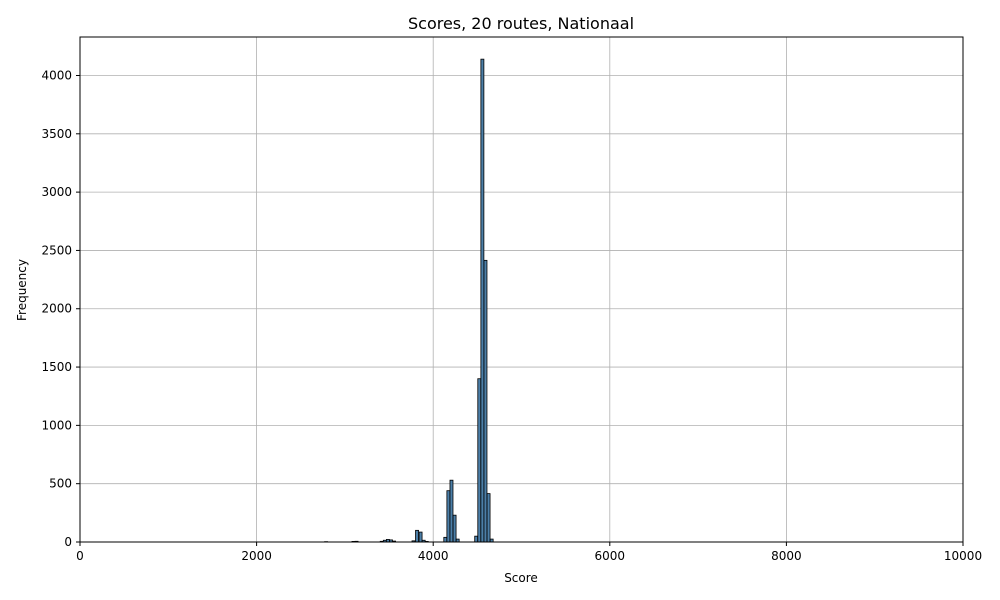  I want to click on bars, so click(409, 300).